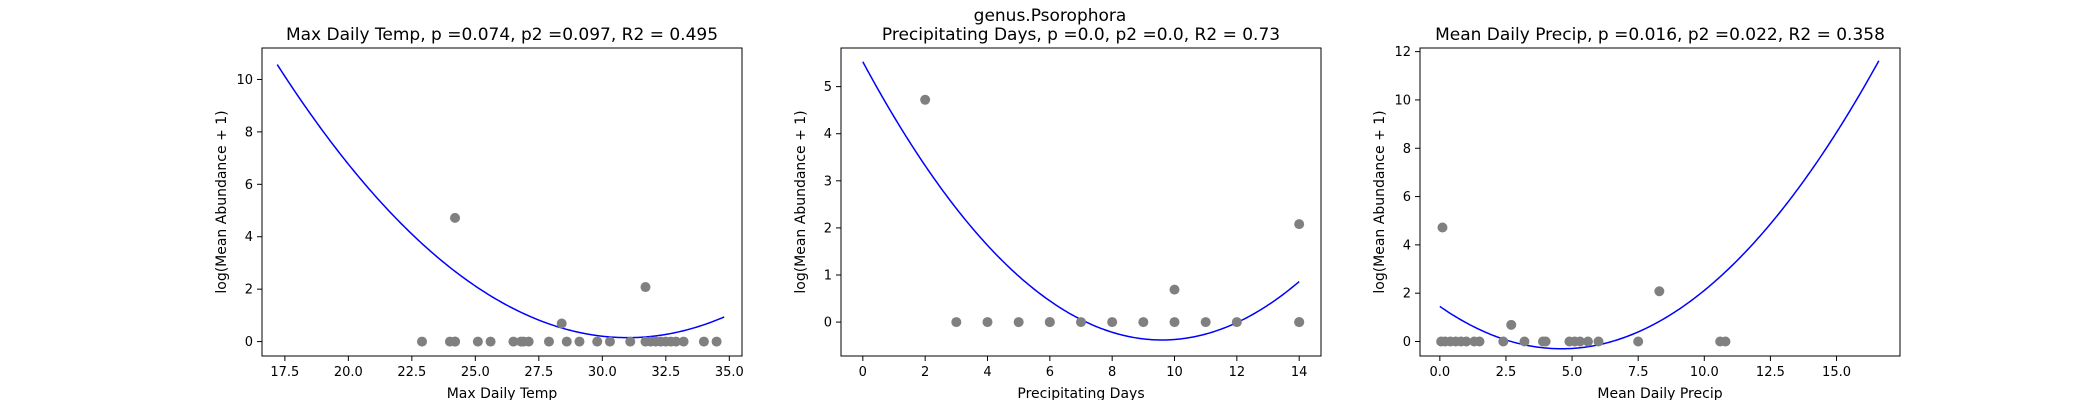 The width and height of the screenshot is (2100, 400). What do you see at coordinates (1506, 372) in the screenshot?
I see `x-tick-label: 2.5` at bounding box center [1506, 372].